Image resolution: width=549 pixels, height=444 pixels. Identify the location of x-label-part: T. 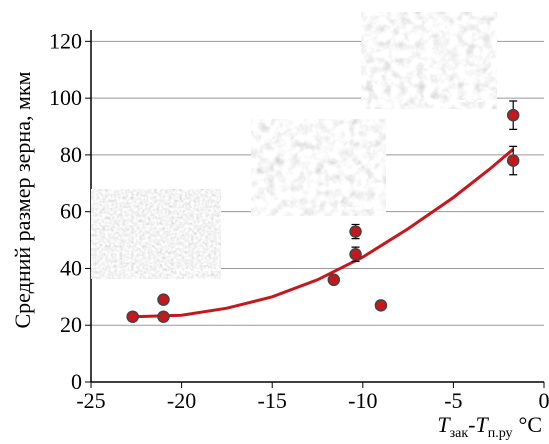
(444, 424).